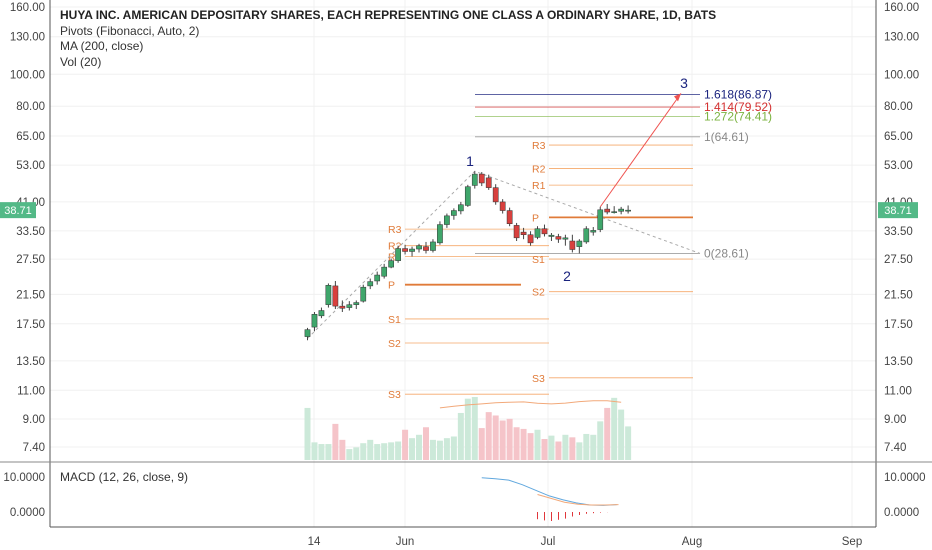 The height and width of the screenshot is (550, 932). I want to click on y-tick-label-left: 80.00, so click(30, 107).